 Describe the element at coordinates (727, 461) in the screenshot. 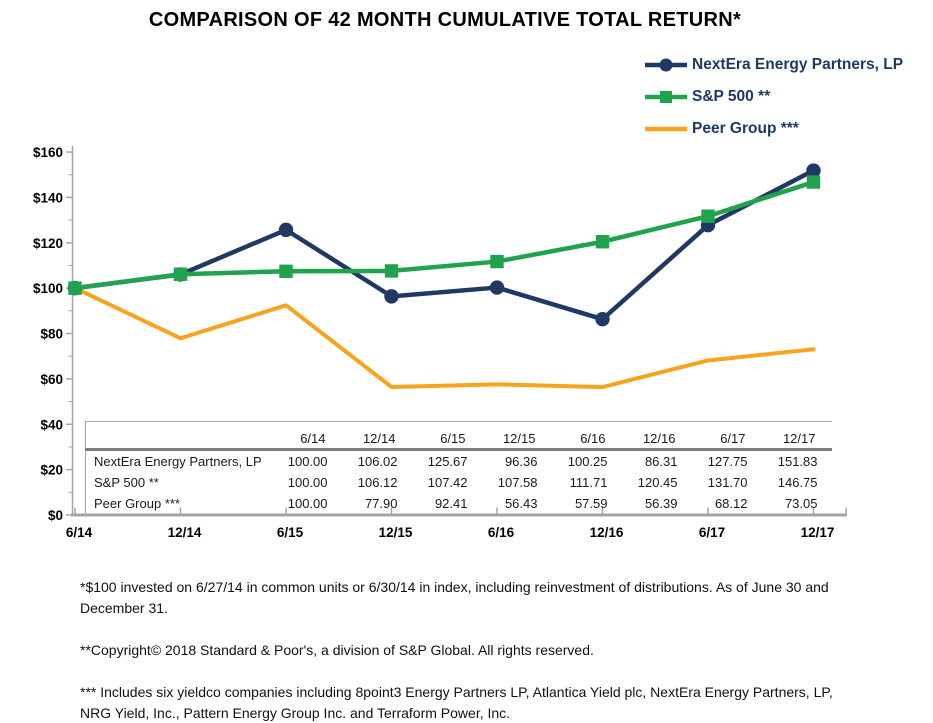

I see `table-cell: 127.75` at that location.